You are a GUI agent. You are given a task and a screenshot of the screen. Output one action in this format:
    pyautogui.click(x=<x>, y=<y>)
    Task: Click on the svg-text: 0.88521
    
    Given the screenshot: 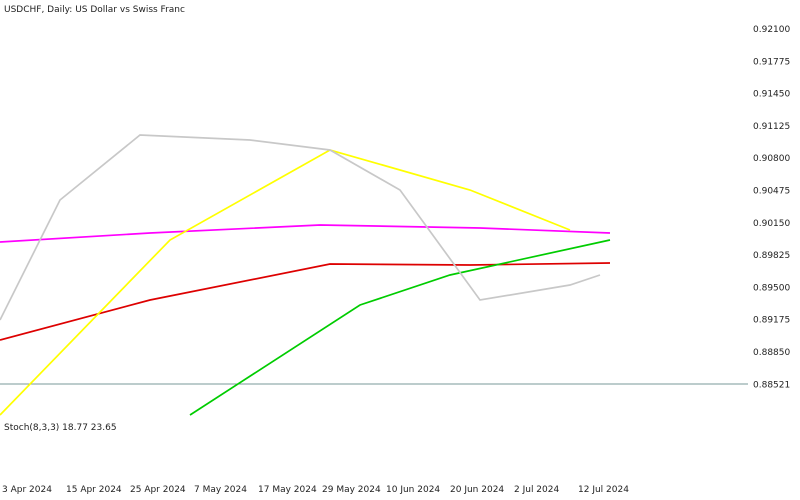 What is the action you would take?
    pyautogui.click(x=771, y=385)
    